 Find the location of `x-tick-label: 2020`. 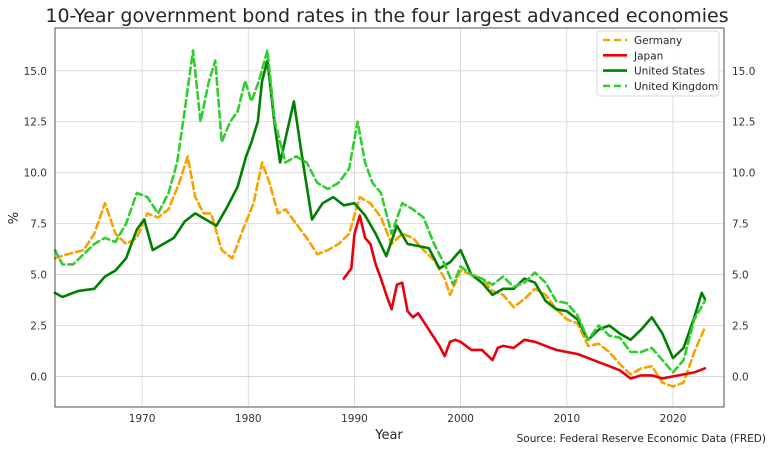

x-tick-label: 2020 is located at coordinates (673, 419).